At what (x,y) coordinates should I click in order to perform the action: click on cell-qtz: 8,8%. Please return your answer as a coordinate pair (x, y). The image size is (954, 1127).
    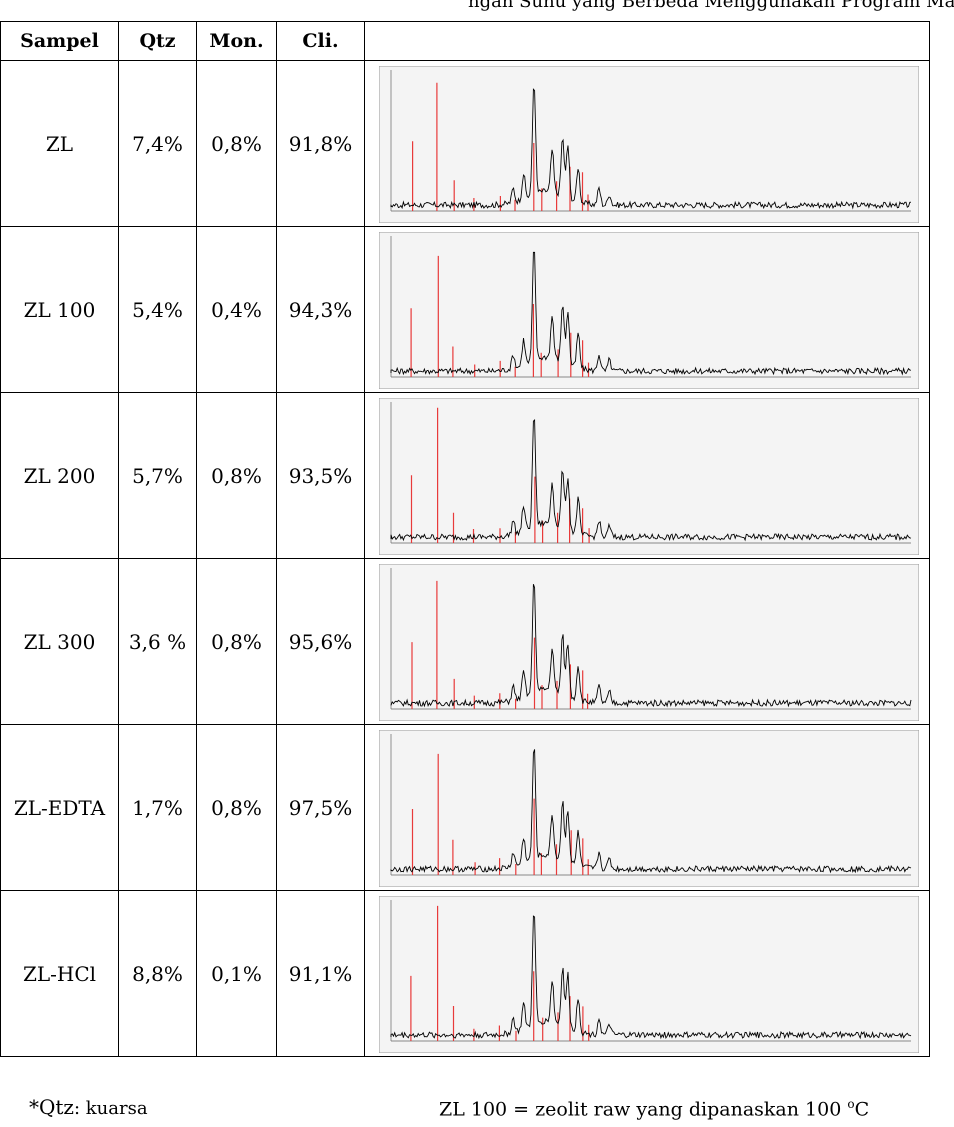
    Looking at the image, I should click on (157, 973).